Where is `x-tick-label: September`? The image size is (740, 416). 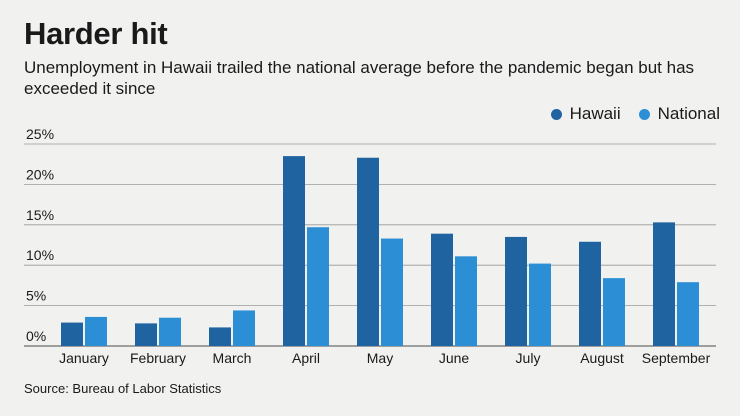
x-tick-label: September is located at coordinates (676, 358).